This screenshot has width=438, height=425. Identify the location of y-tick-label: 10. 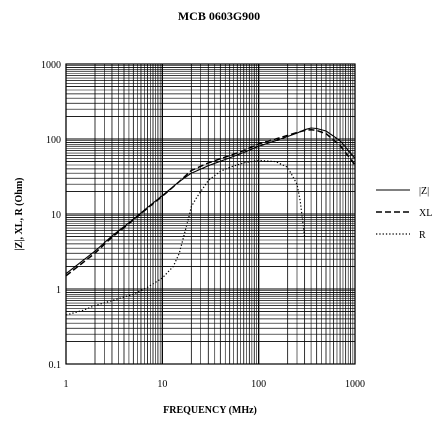
(56, 215).